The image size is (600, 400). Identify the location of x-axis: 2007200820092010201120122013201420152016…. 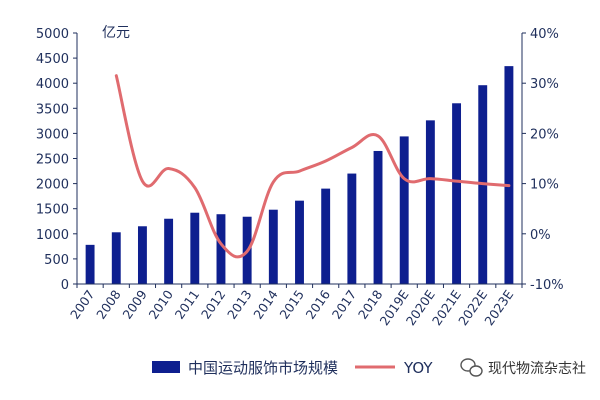
(295, 305).